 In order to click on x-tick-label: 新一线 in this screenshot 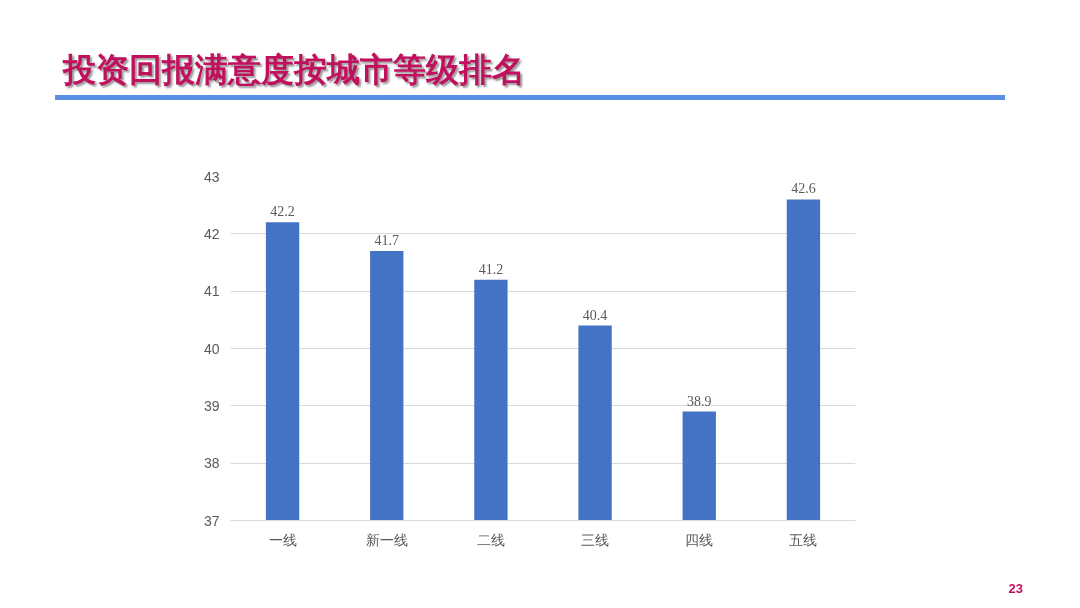, I will do `click(386, 539)`.